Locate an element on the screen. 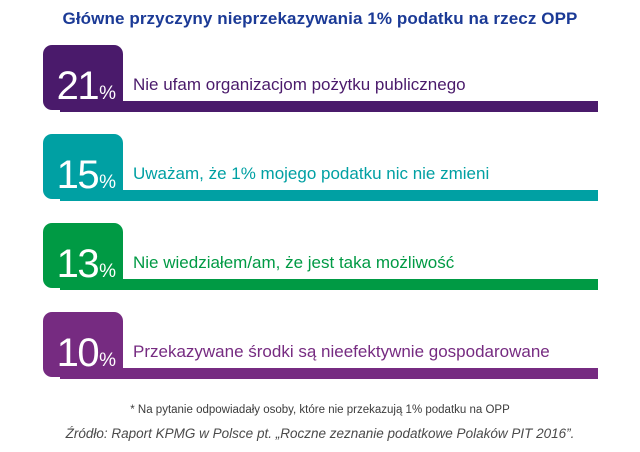 The height and width of the screenshot is (452, 640). percent-group: 10 % is located at coordinates (86, 353).